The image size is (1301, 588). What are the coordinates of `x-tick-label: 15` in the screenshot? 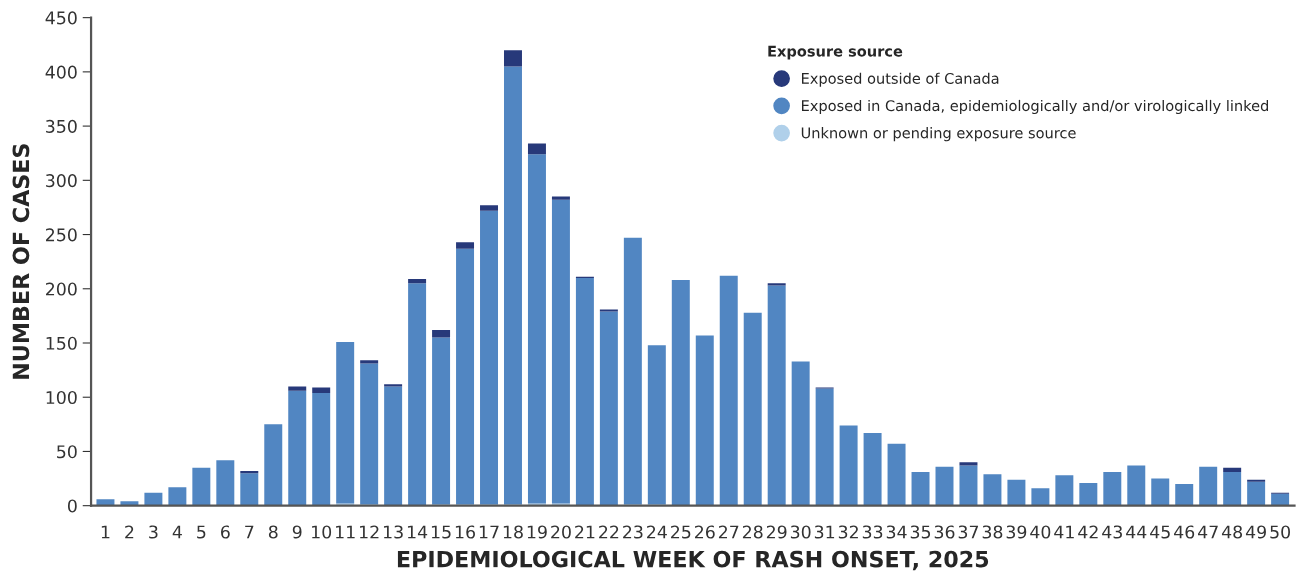 It's located at (441, 532).